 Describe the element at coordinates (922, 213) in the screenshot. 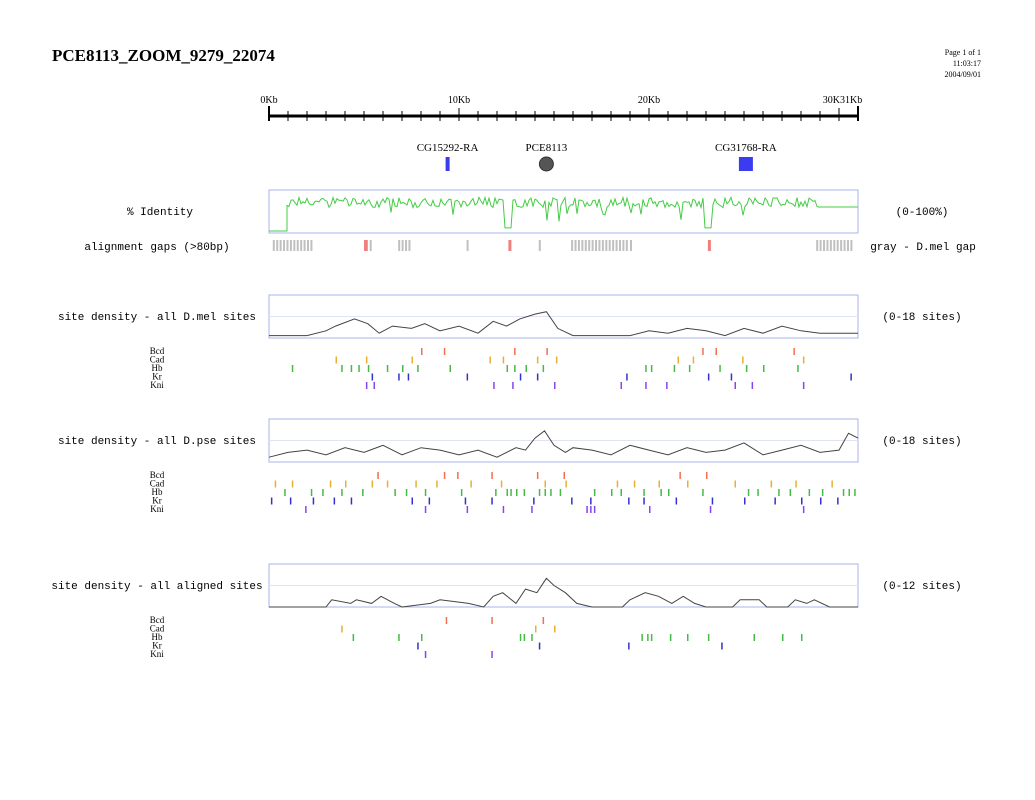

I see `identity-range: (0-100%)` at that location.